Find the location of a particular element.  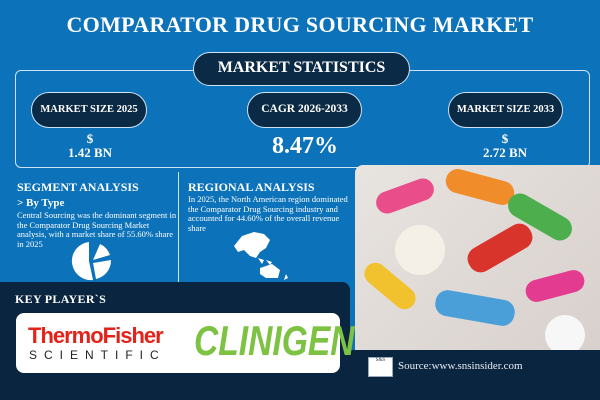

cagr-label: CAGR 2026-2033 is located at coordinates (304, 110).